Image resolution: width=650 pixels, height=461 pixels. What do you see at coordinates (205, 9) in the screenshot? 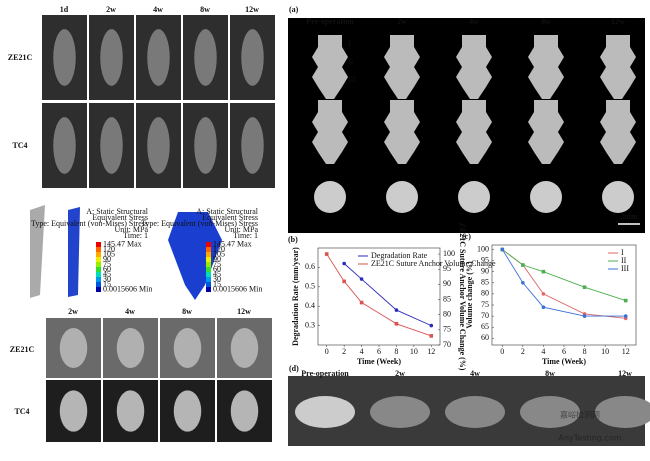
I see `column-label: 8w` at bounding box center [205, 9].